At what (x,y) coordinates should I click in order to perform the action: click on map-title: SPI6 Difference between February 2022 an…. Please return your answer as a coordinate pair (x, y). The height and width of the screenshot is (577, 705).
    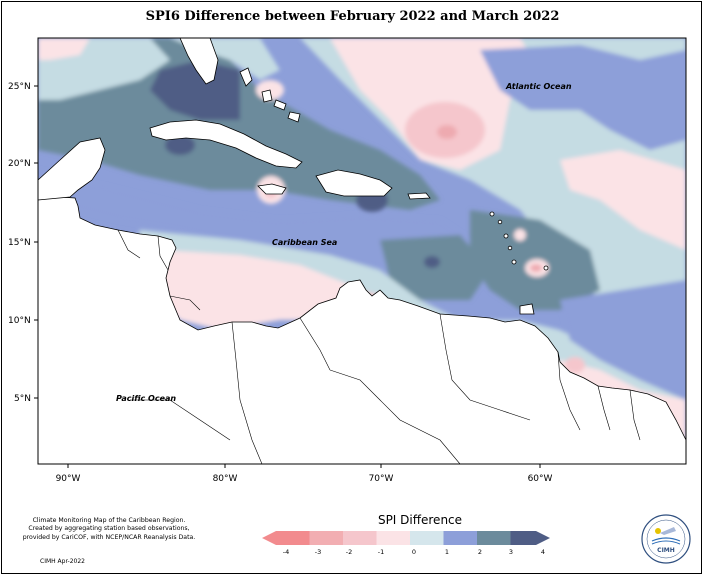
    Looking at the image, I should click on (352, 16).